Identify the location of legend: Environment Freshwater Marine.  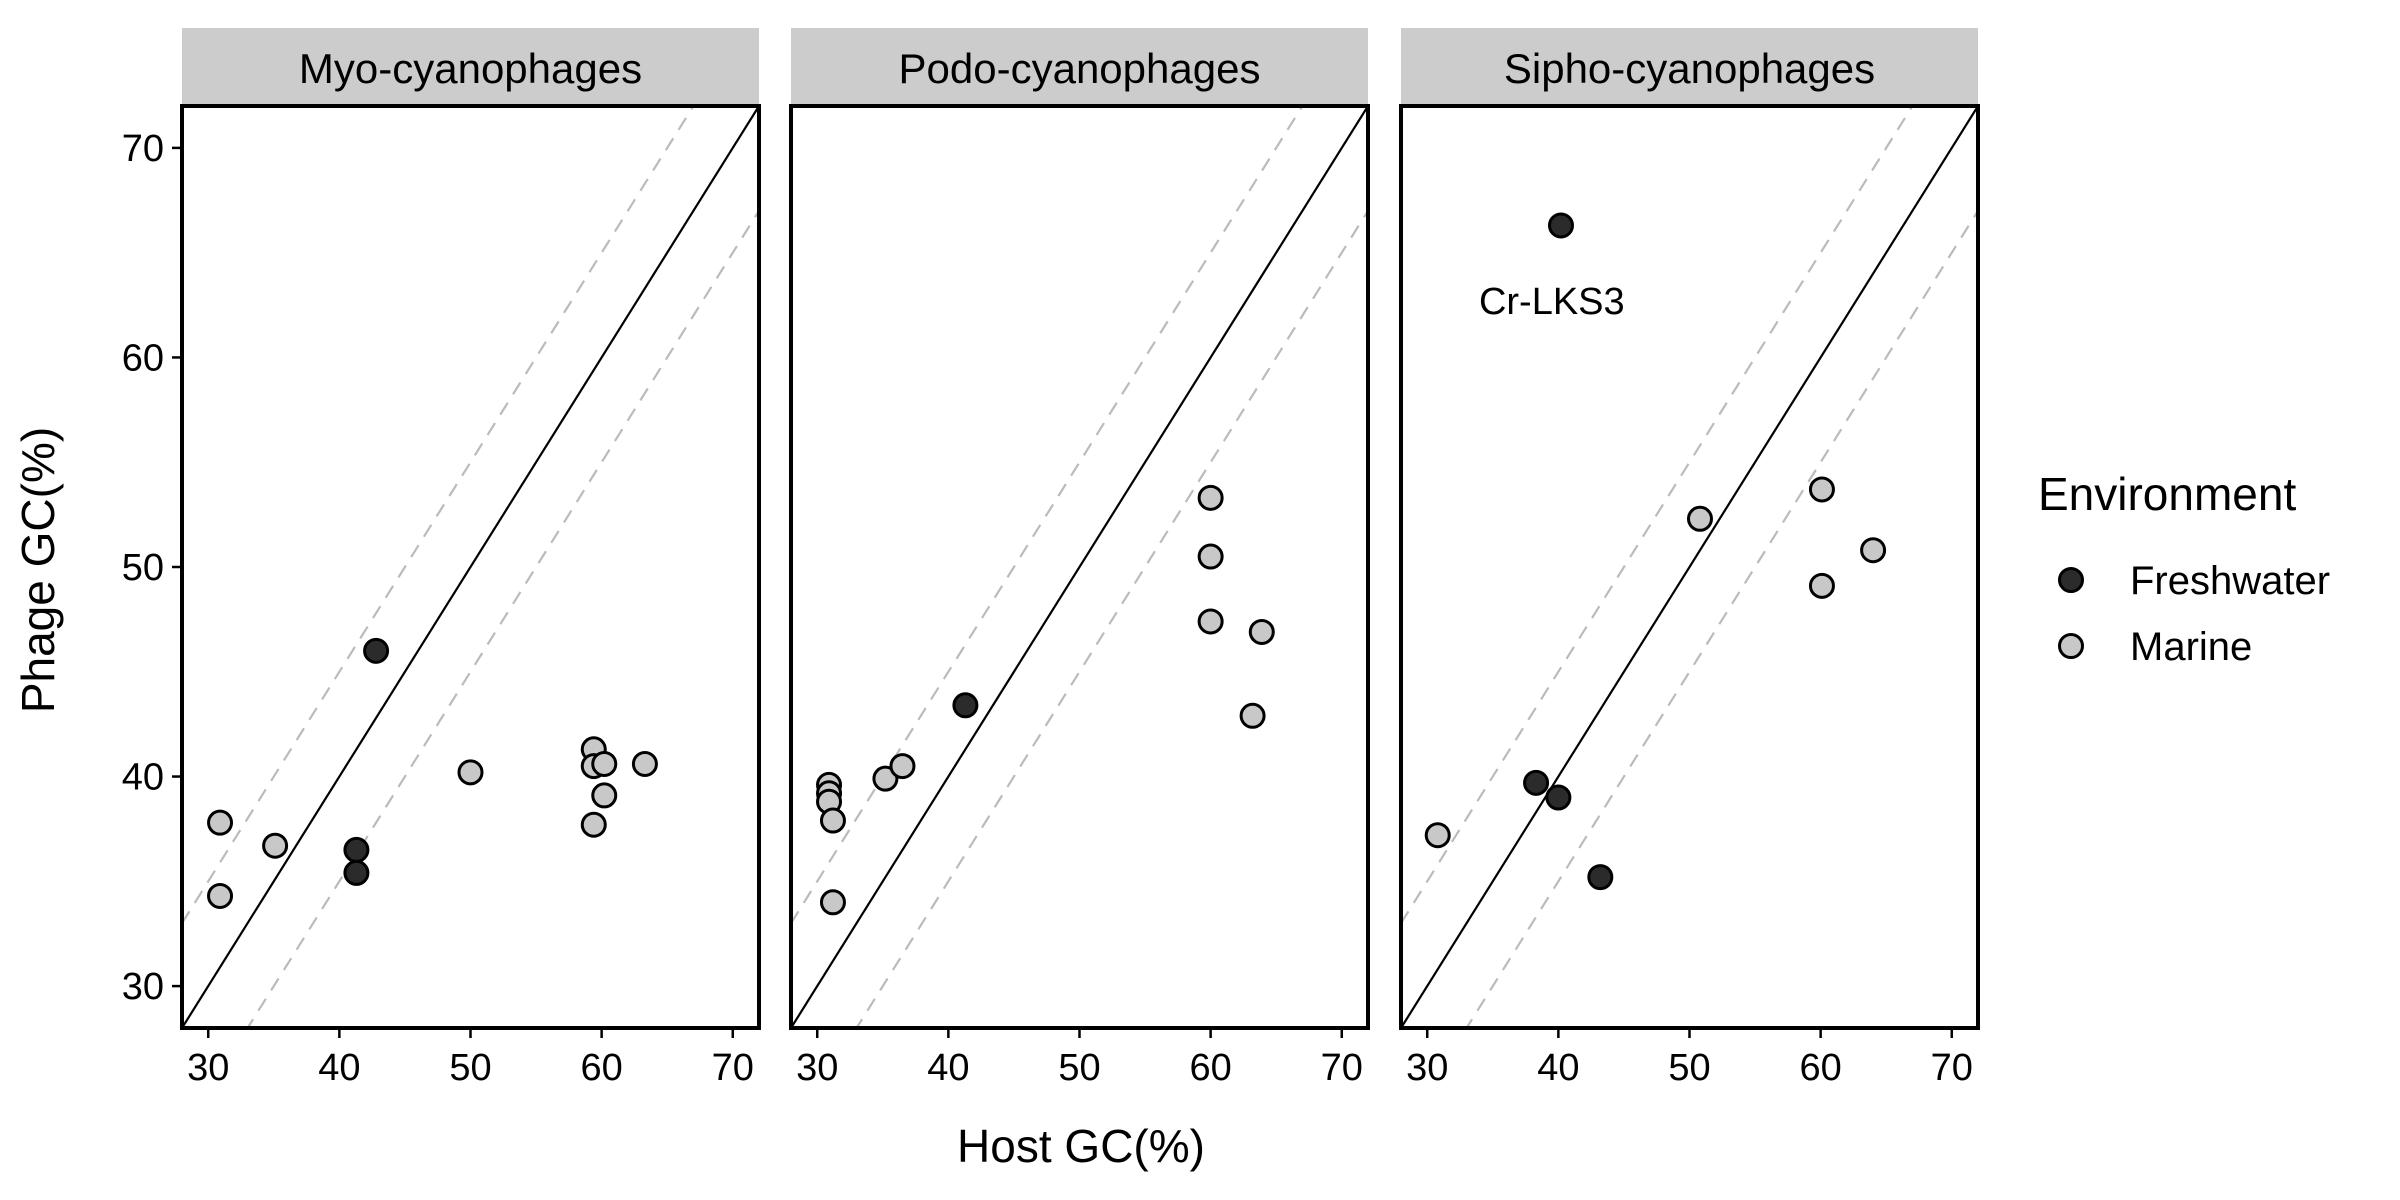
(2184, 568).